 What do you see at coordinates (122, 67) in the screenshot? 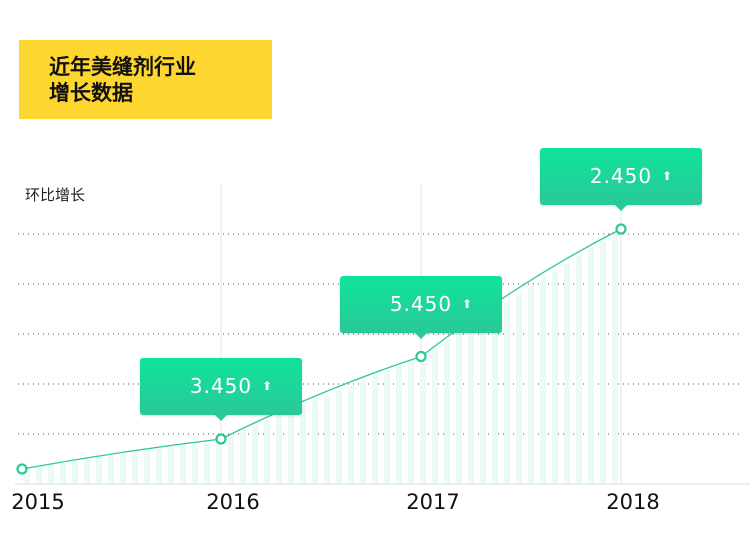
I see `title-line-1: 近年美缝剂行业` at bounding box center [122, 67].